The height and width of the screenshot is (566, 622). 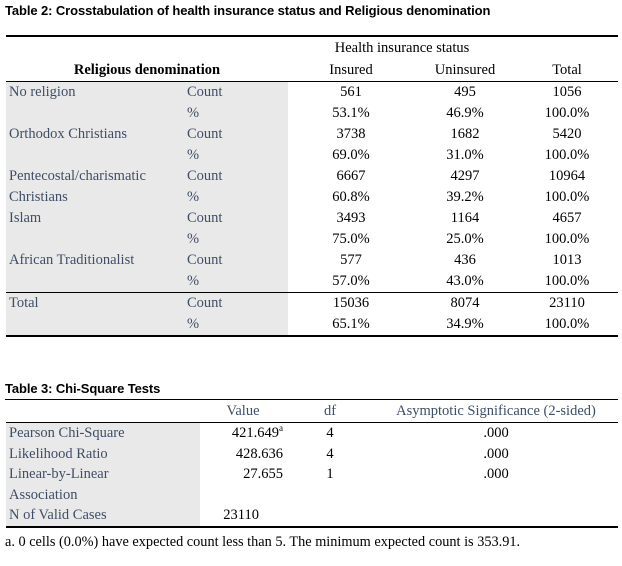 What do you see at coordinates (330, 515) in the screenshot?
I see `table3-df-cell` at bounding box center [330, 515].